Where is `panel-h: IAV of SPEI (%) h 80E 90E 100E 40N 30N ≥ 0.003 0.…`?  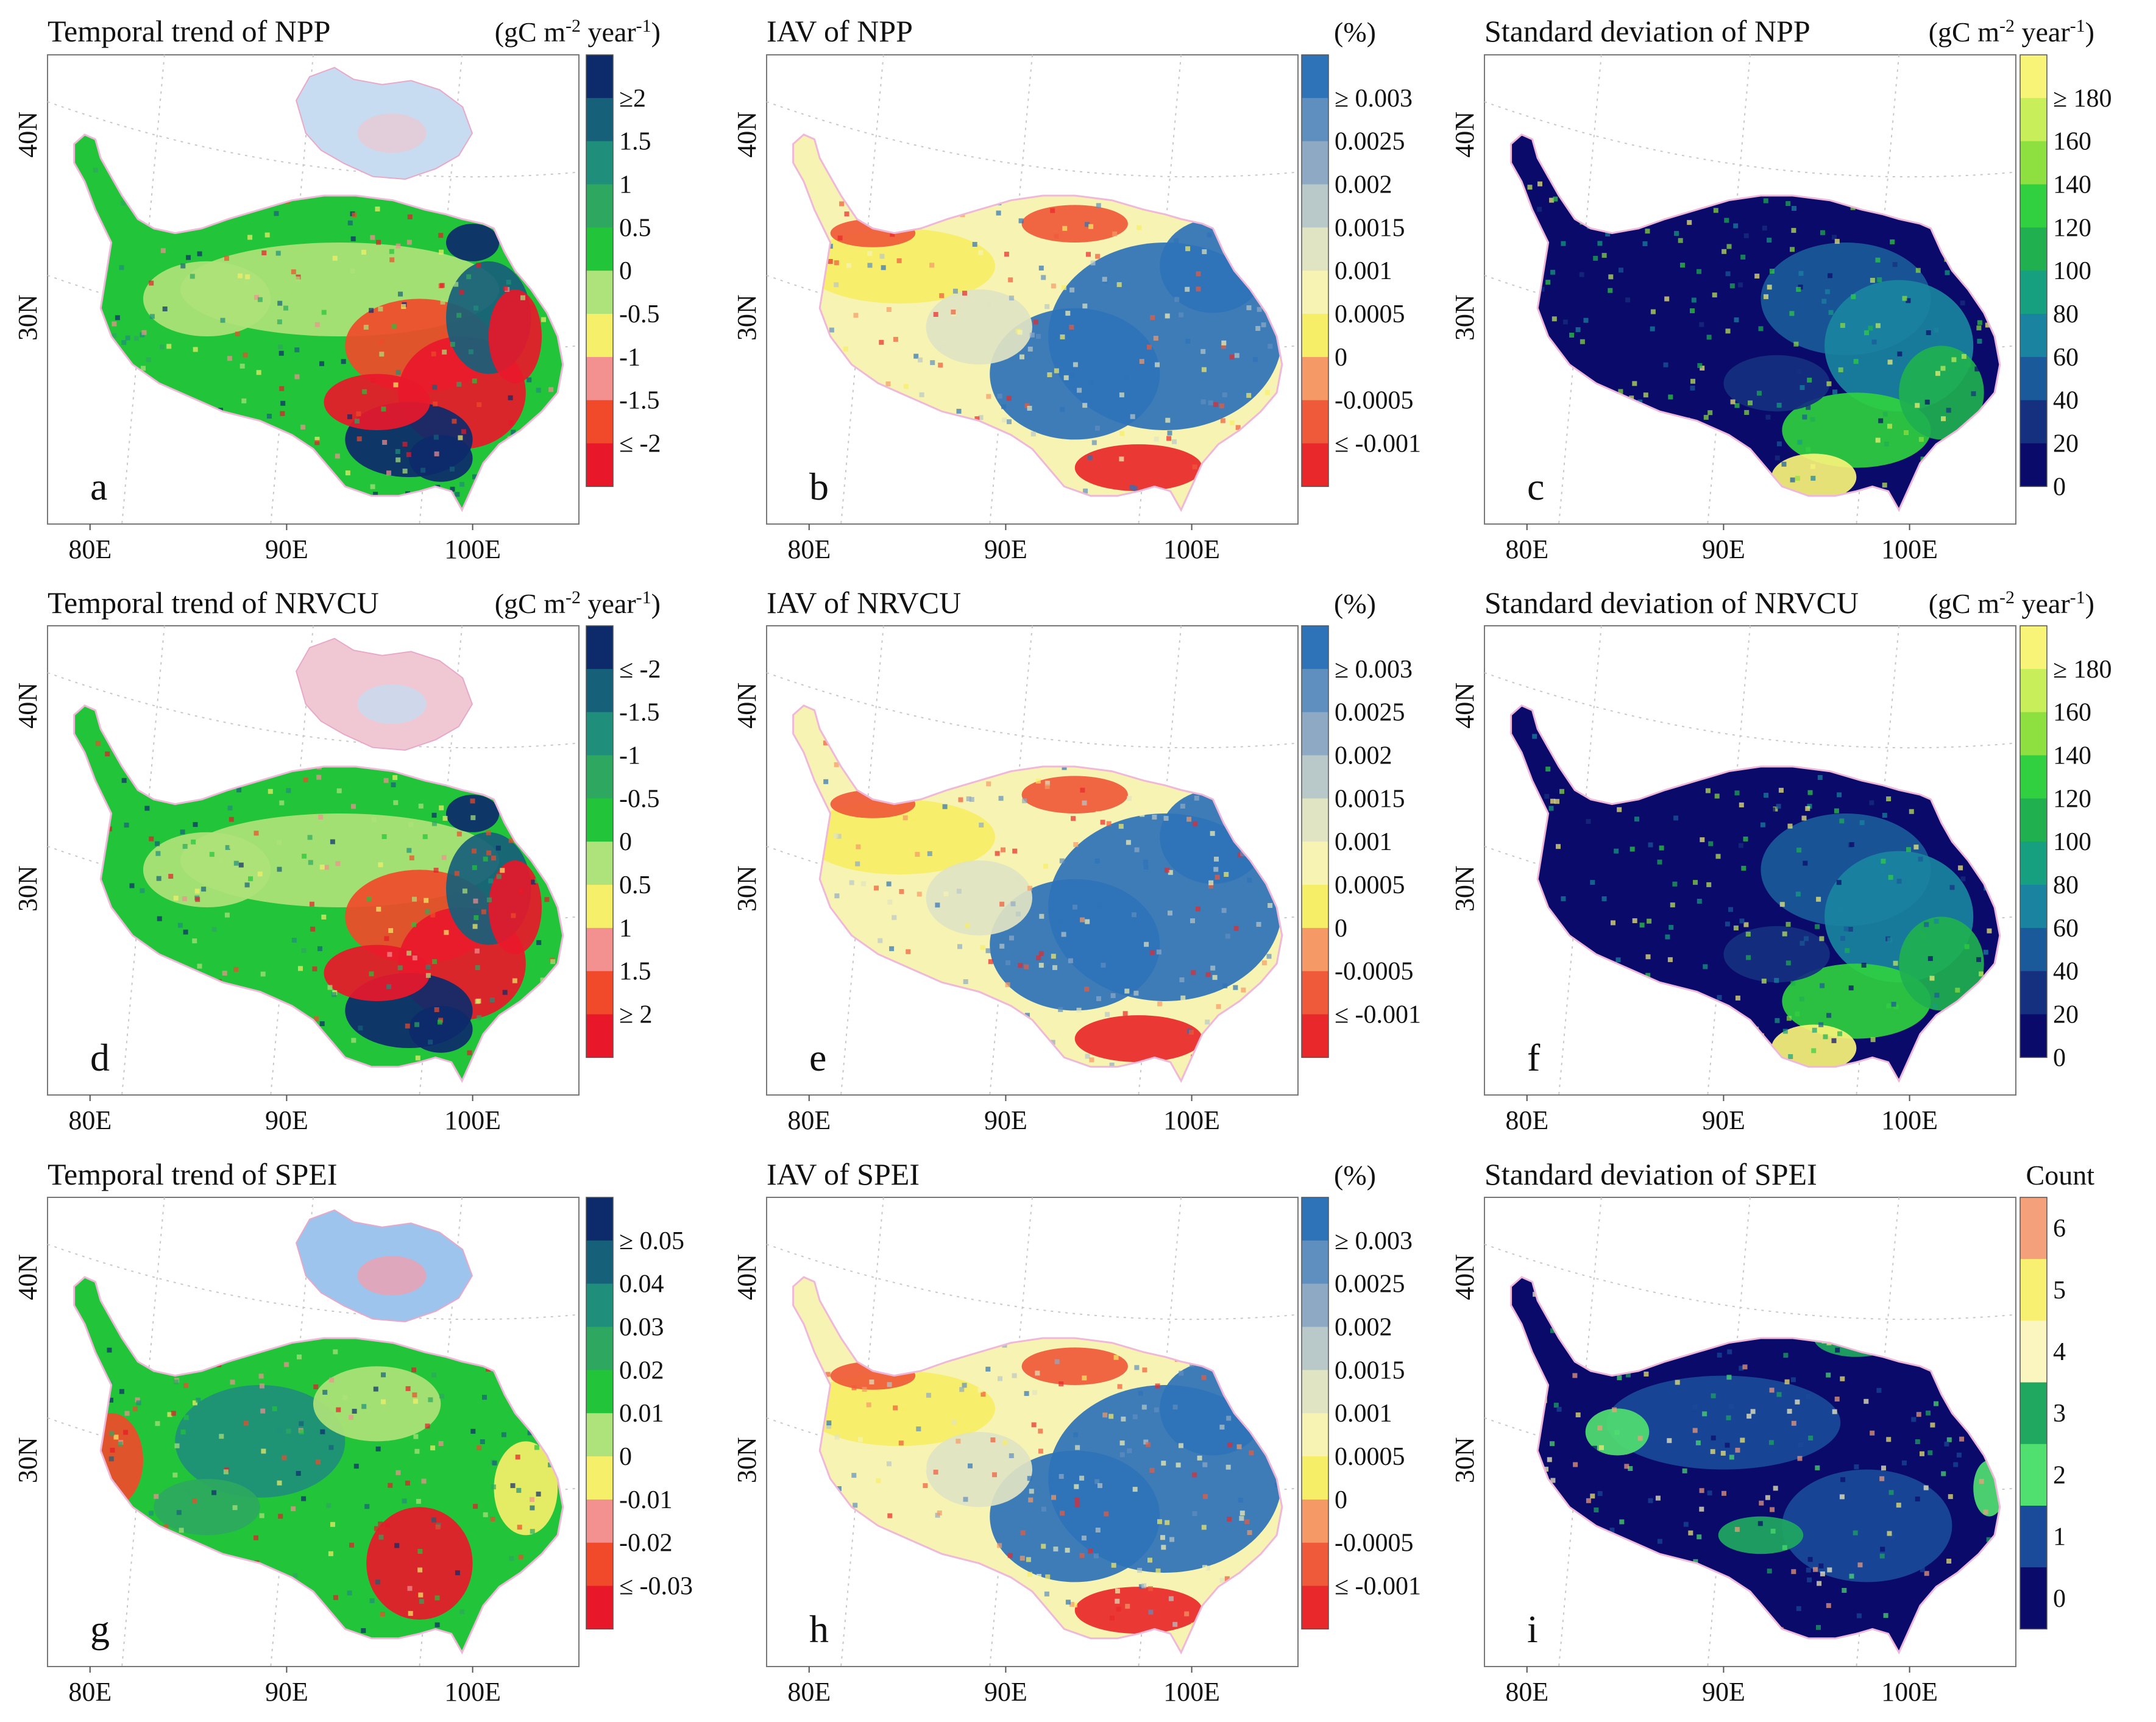
panel-h: IAV of SPEI (%) h 80E 90E 100E 40N 30N ≥ 0.003 0.… is located at coordinates (1076, 1432).